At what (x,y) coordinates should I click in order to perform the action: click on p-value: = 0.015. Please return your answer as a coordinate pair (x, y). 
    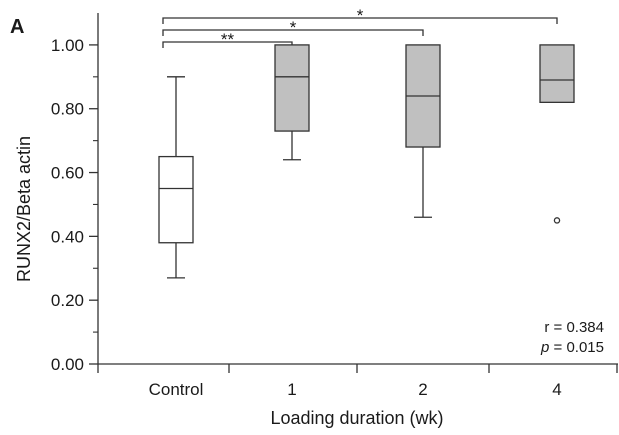
    Looking at the image, I should click on (576, 347).